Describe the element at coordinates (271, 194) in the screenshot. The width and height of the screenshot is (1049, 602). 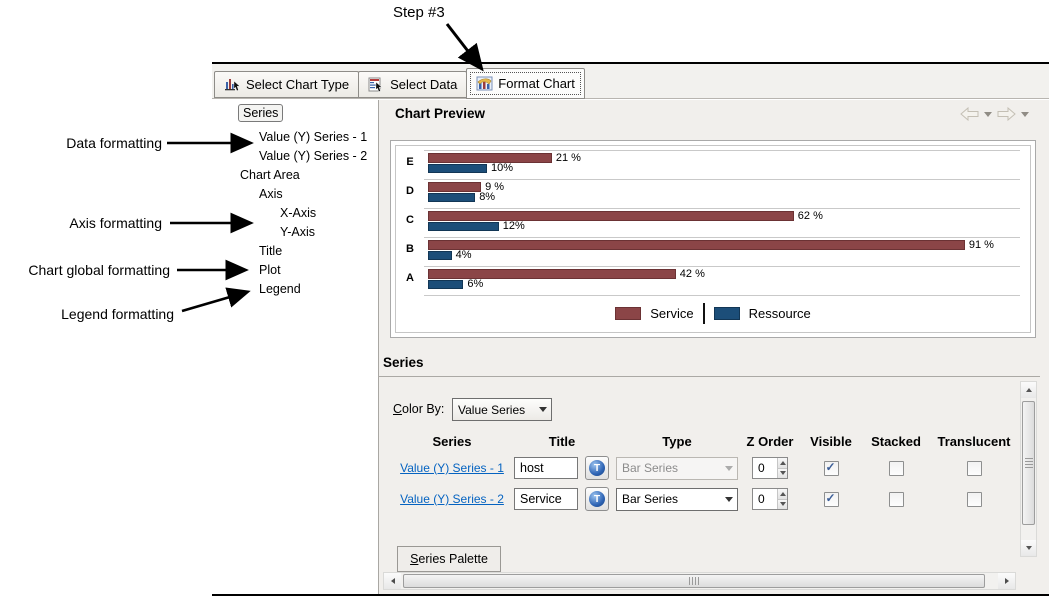
I see `tree-item-axis: Axis` at that location.